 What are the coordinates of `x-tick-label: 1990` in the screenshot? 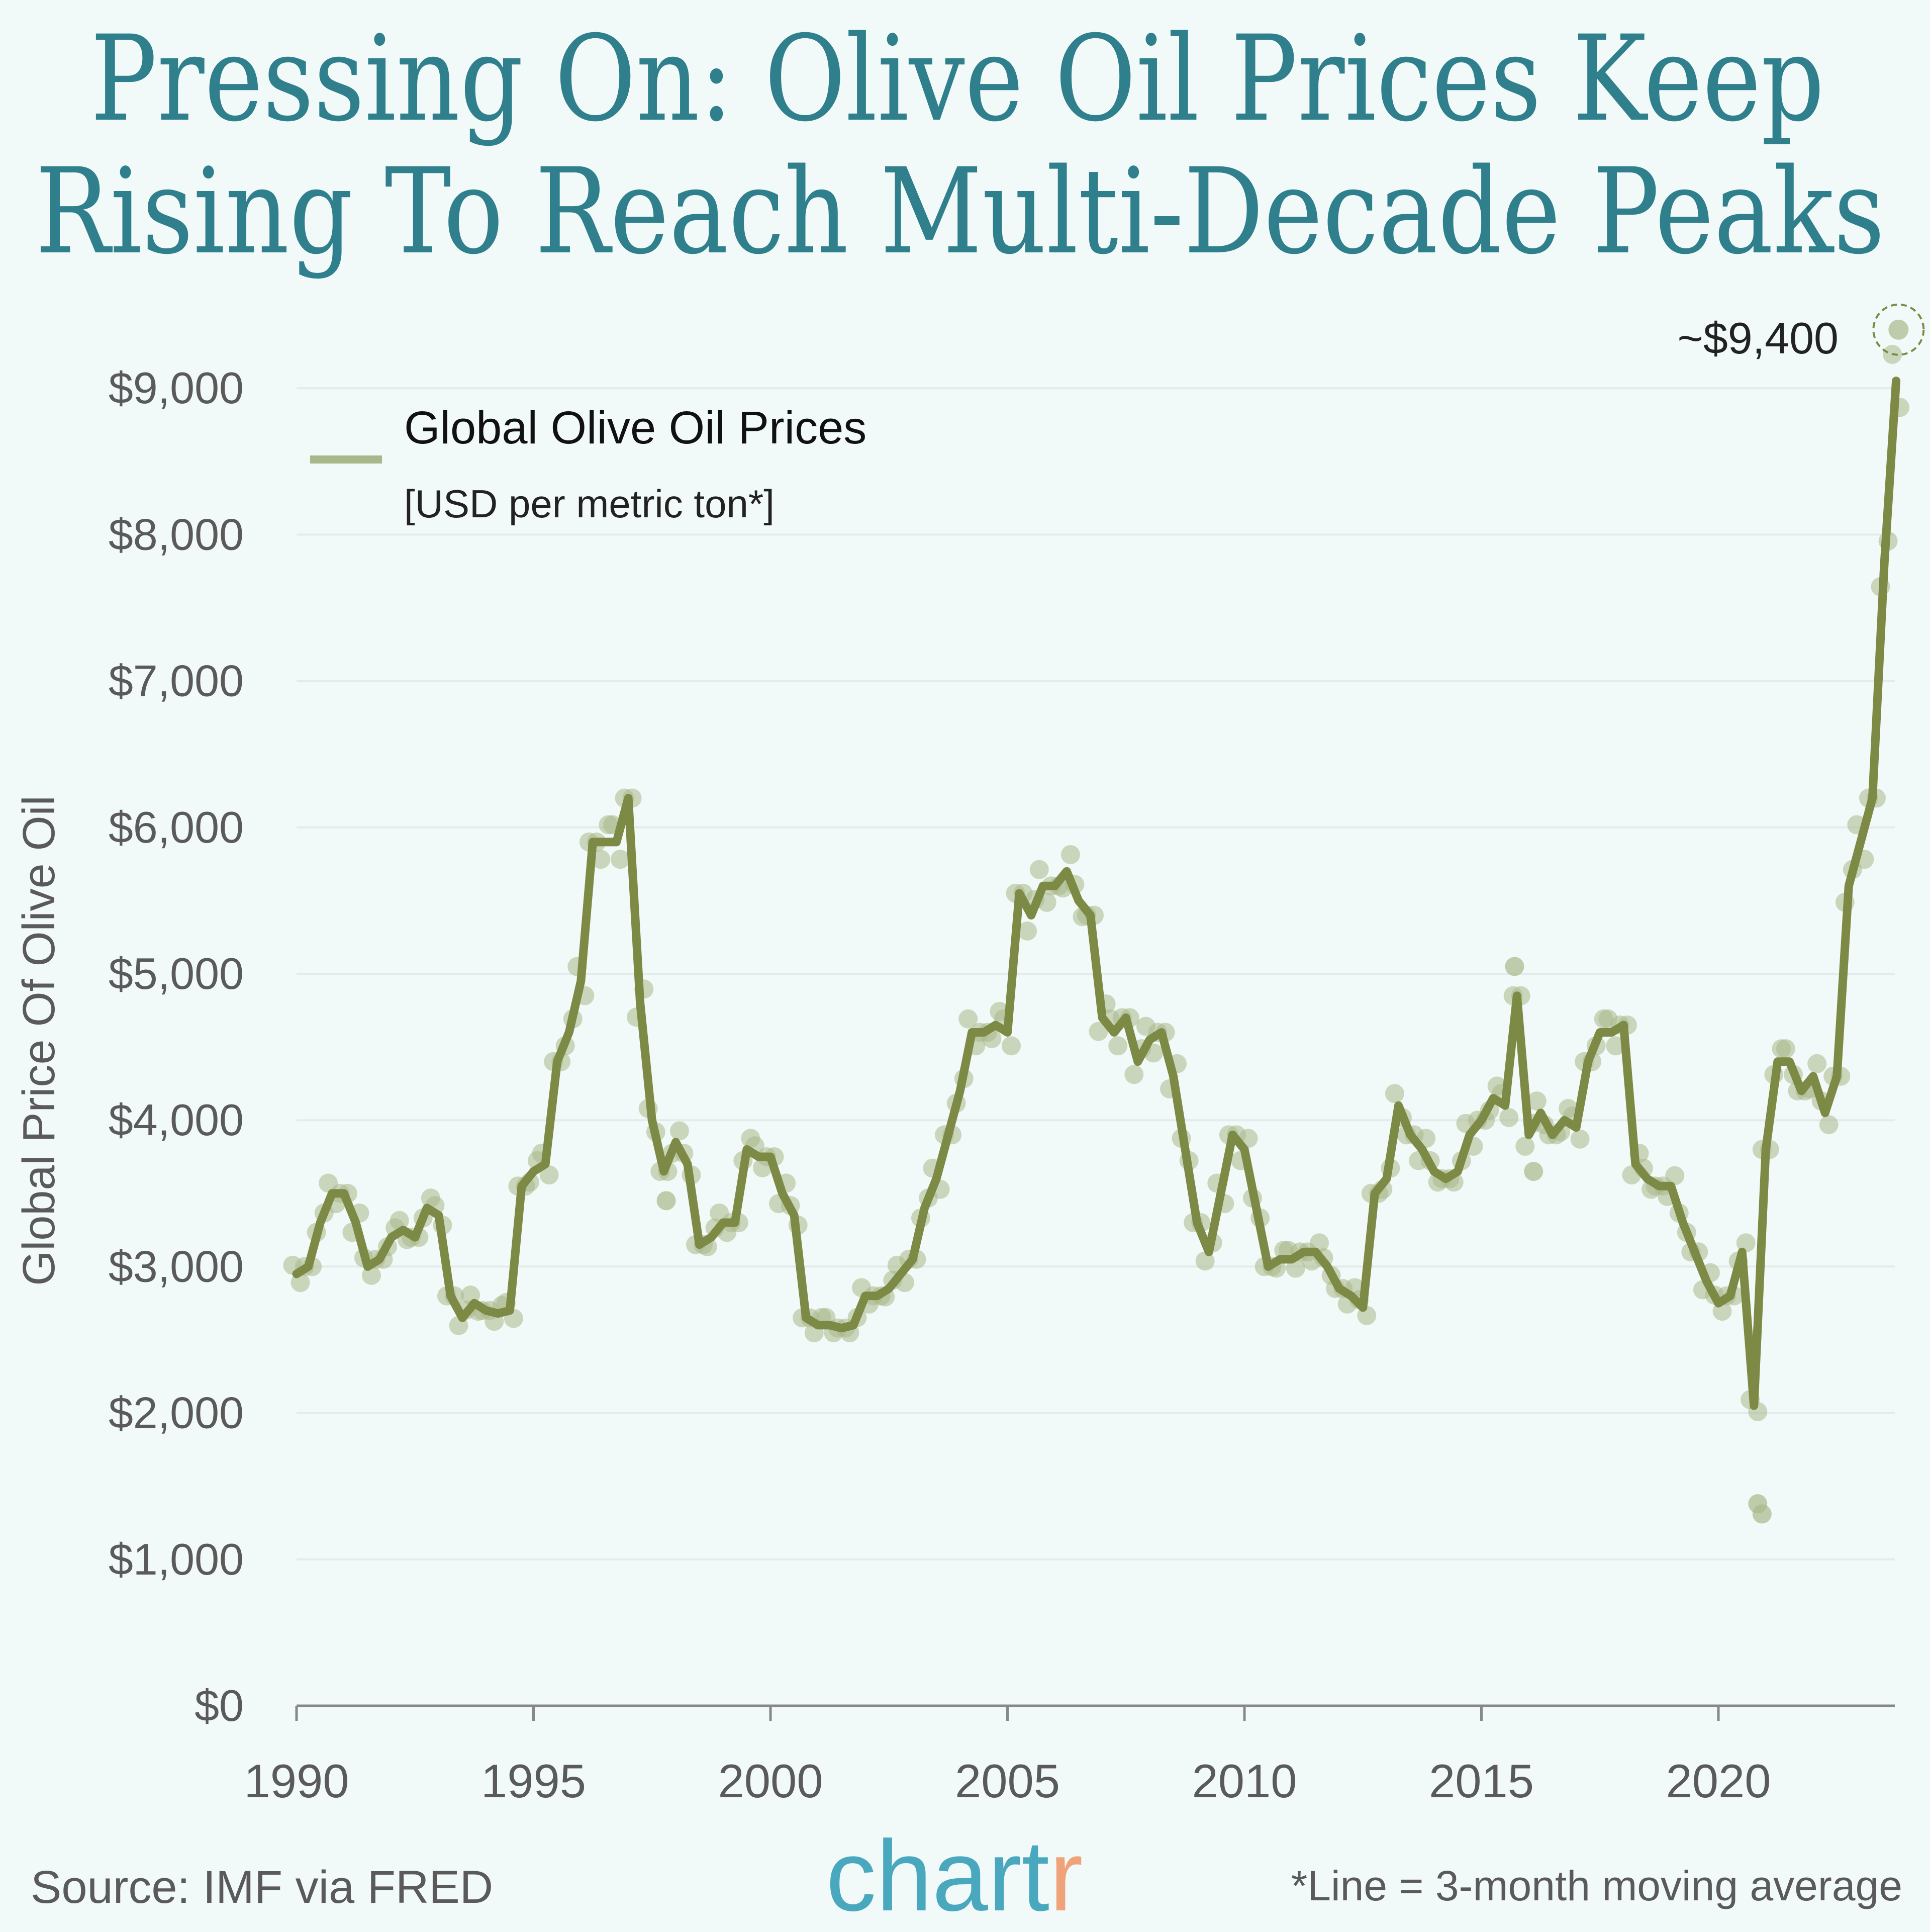 It's located at (296, 1781).